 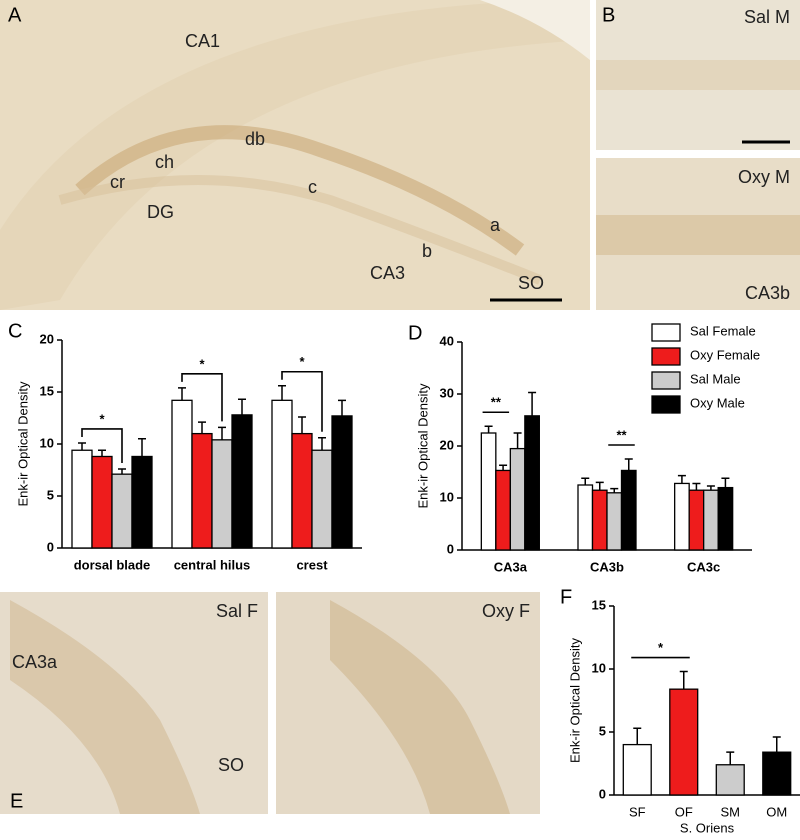 I want to click on region-label: b, so click(x=427, y=251).